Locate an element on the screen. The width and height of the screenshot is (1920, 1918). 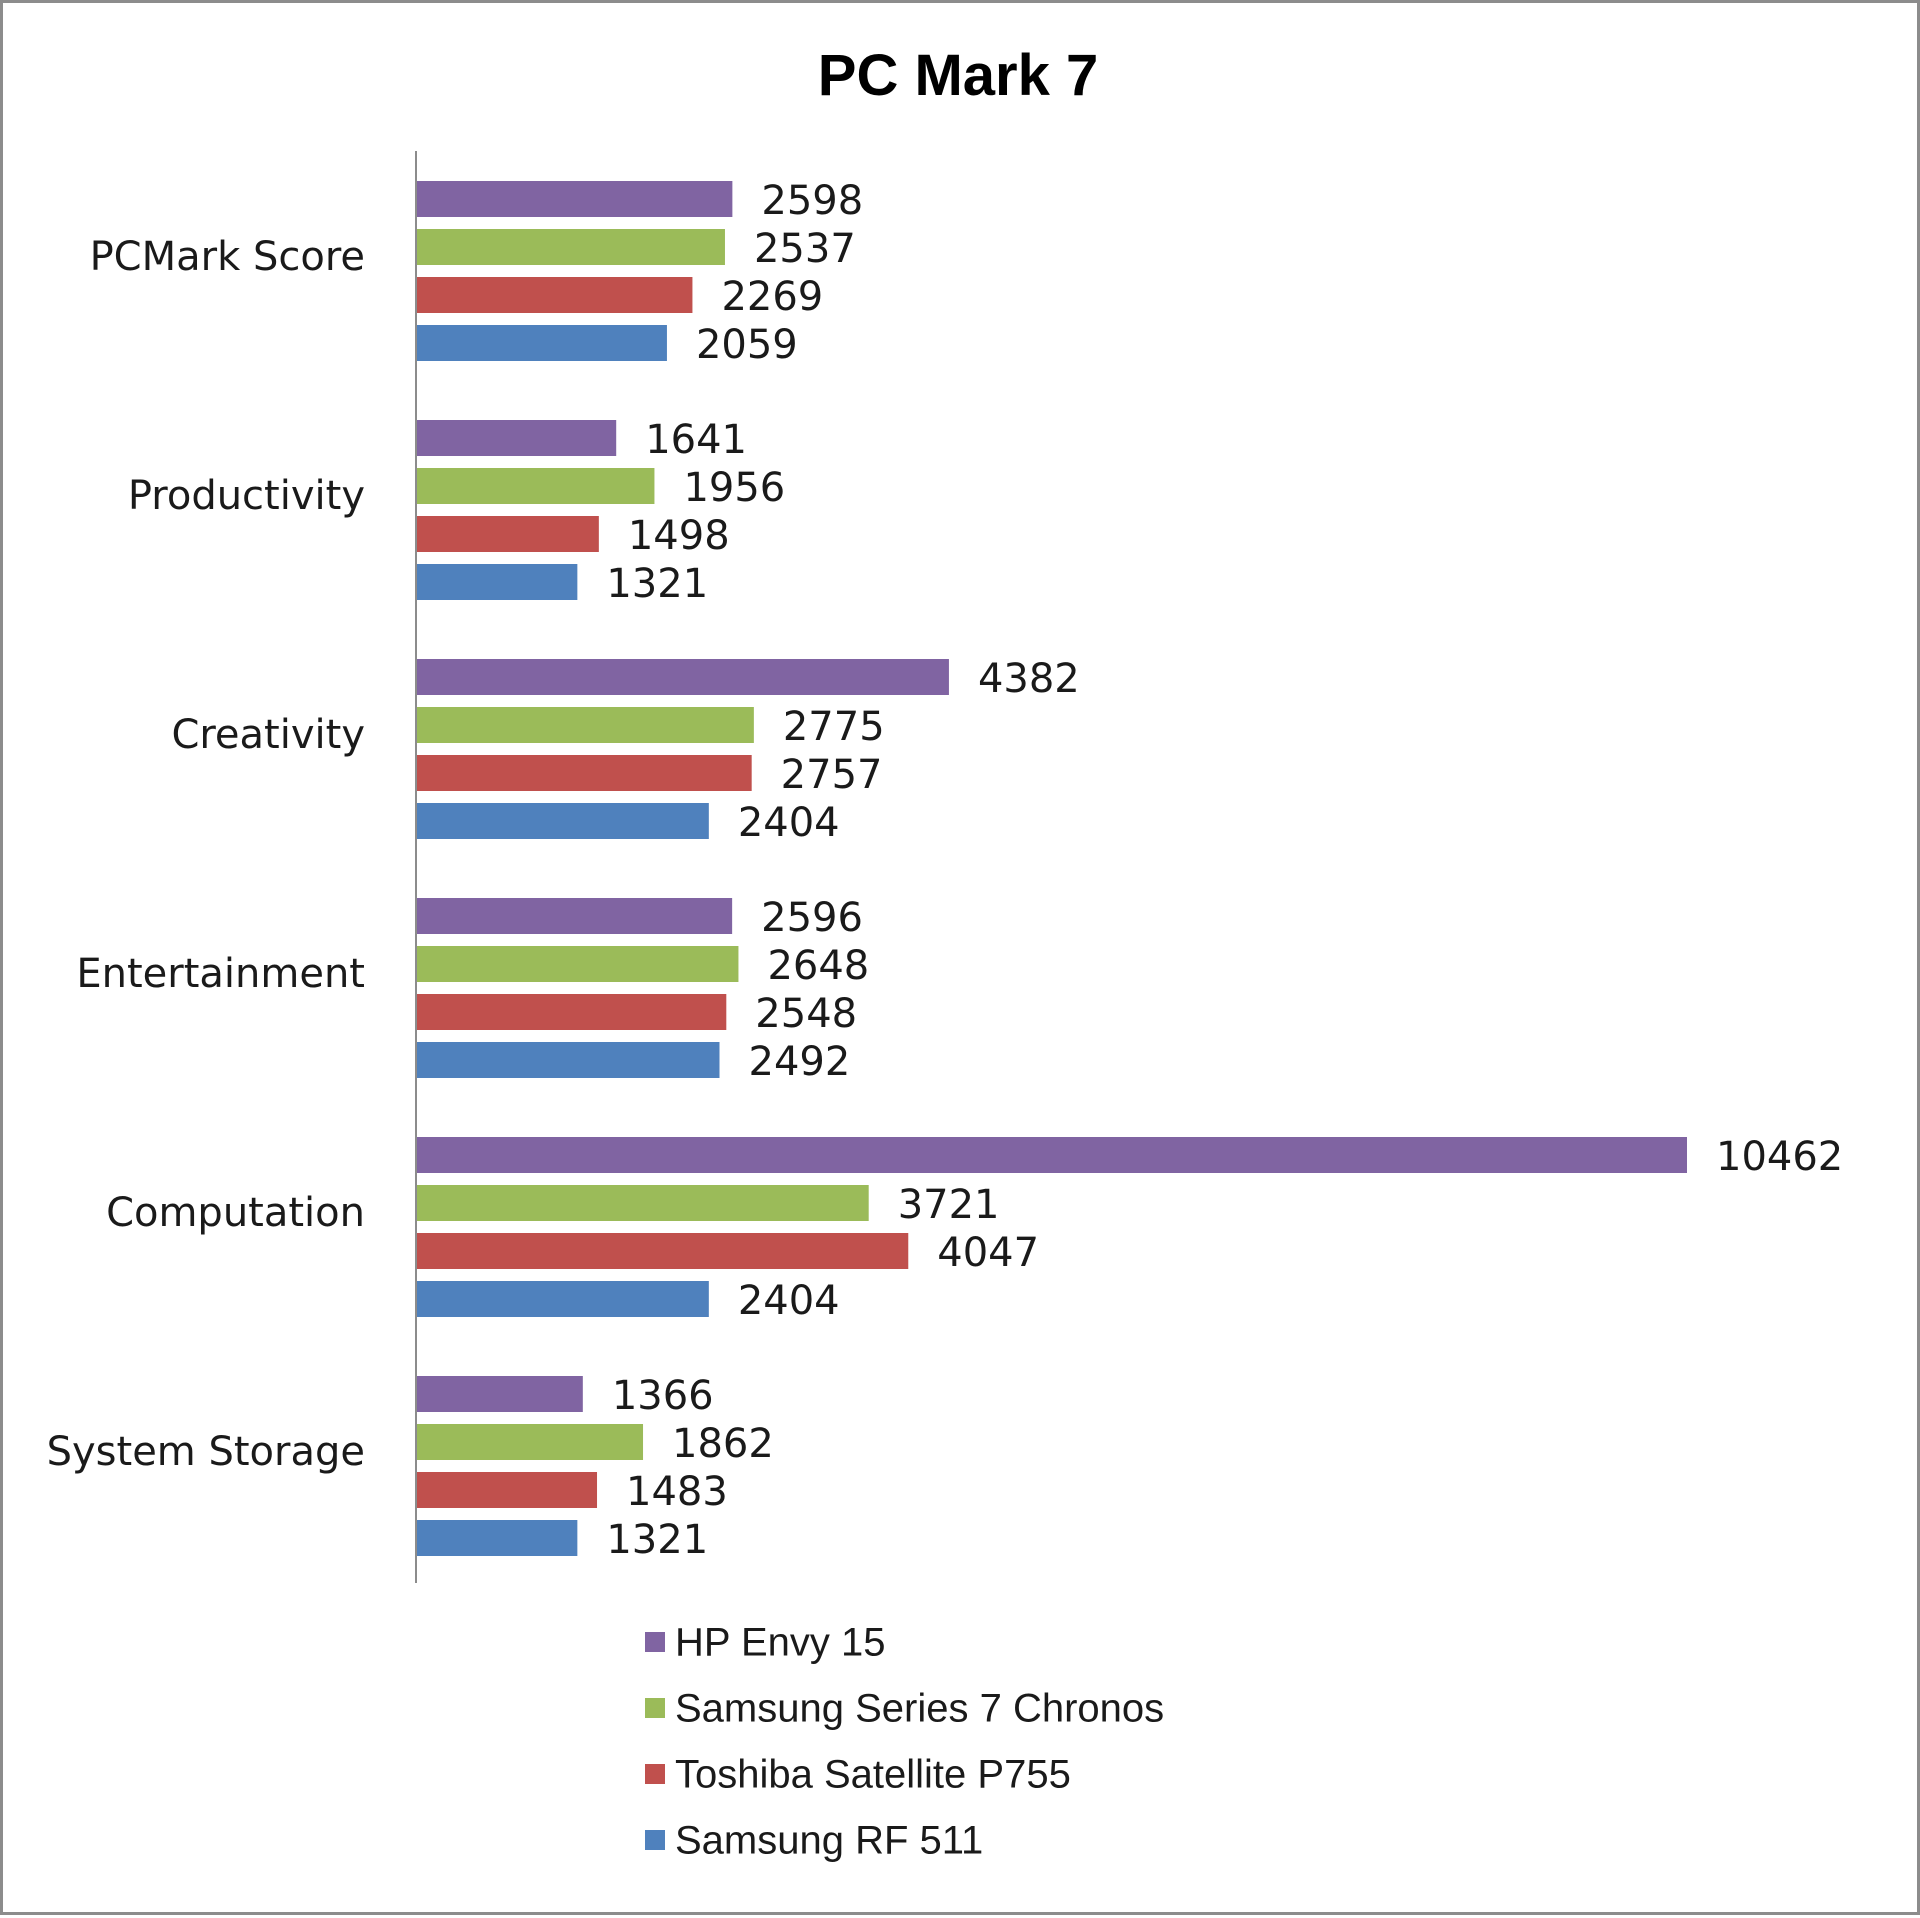
data-label: 1956 is located at coordinates (734, 488).